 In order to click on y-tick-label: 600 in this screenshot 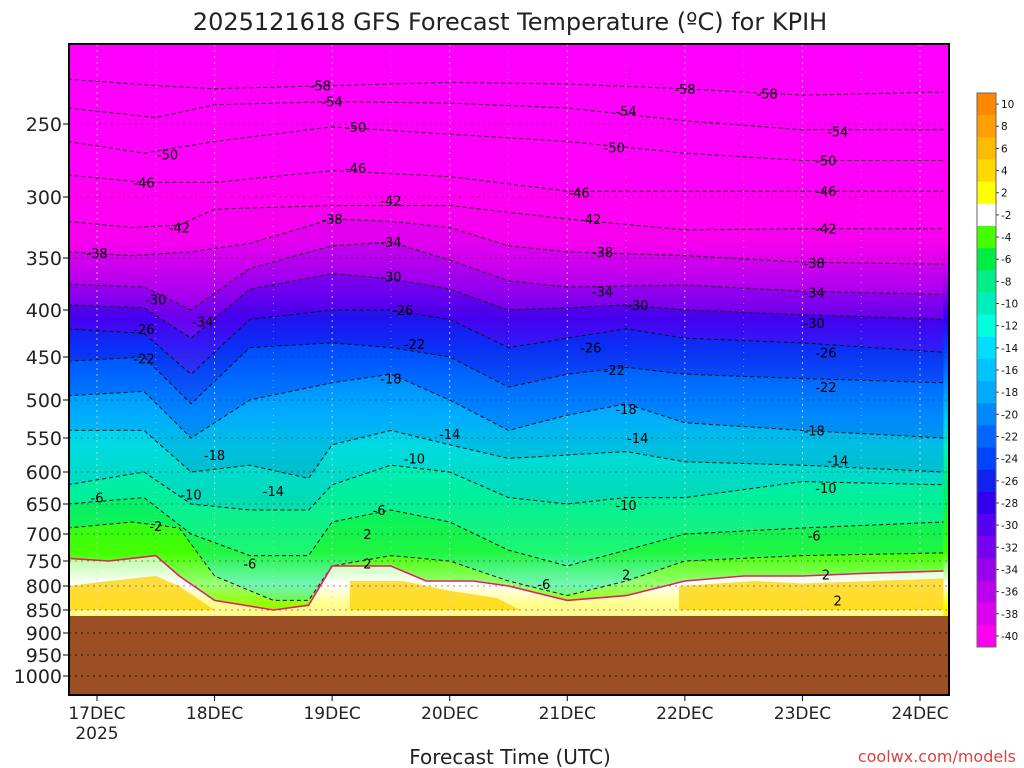, I will do `click(44, 473)`.